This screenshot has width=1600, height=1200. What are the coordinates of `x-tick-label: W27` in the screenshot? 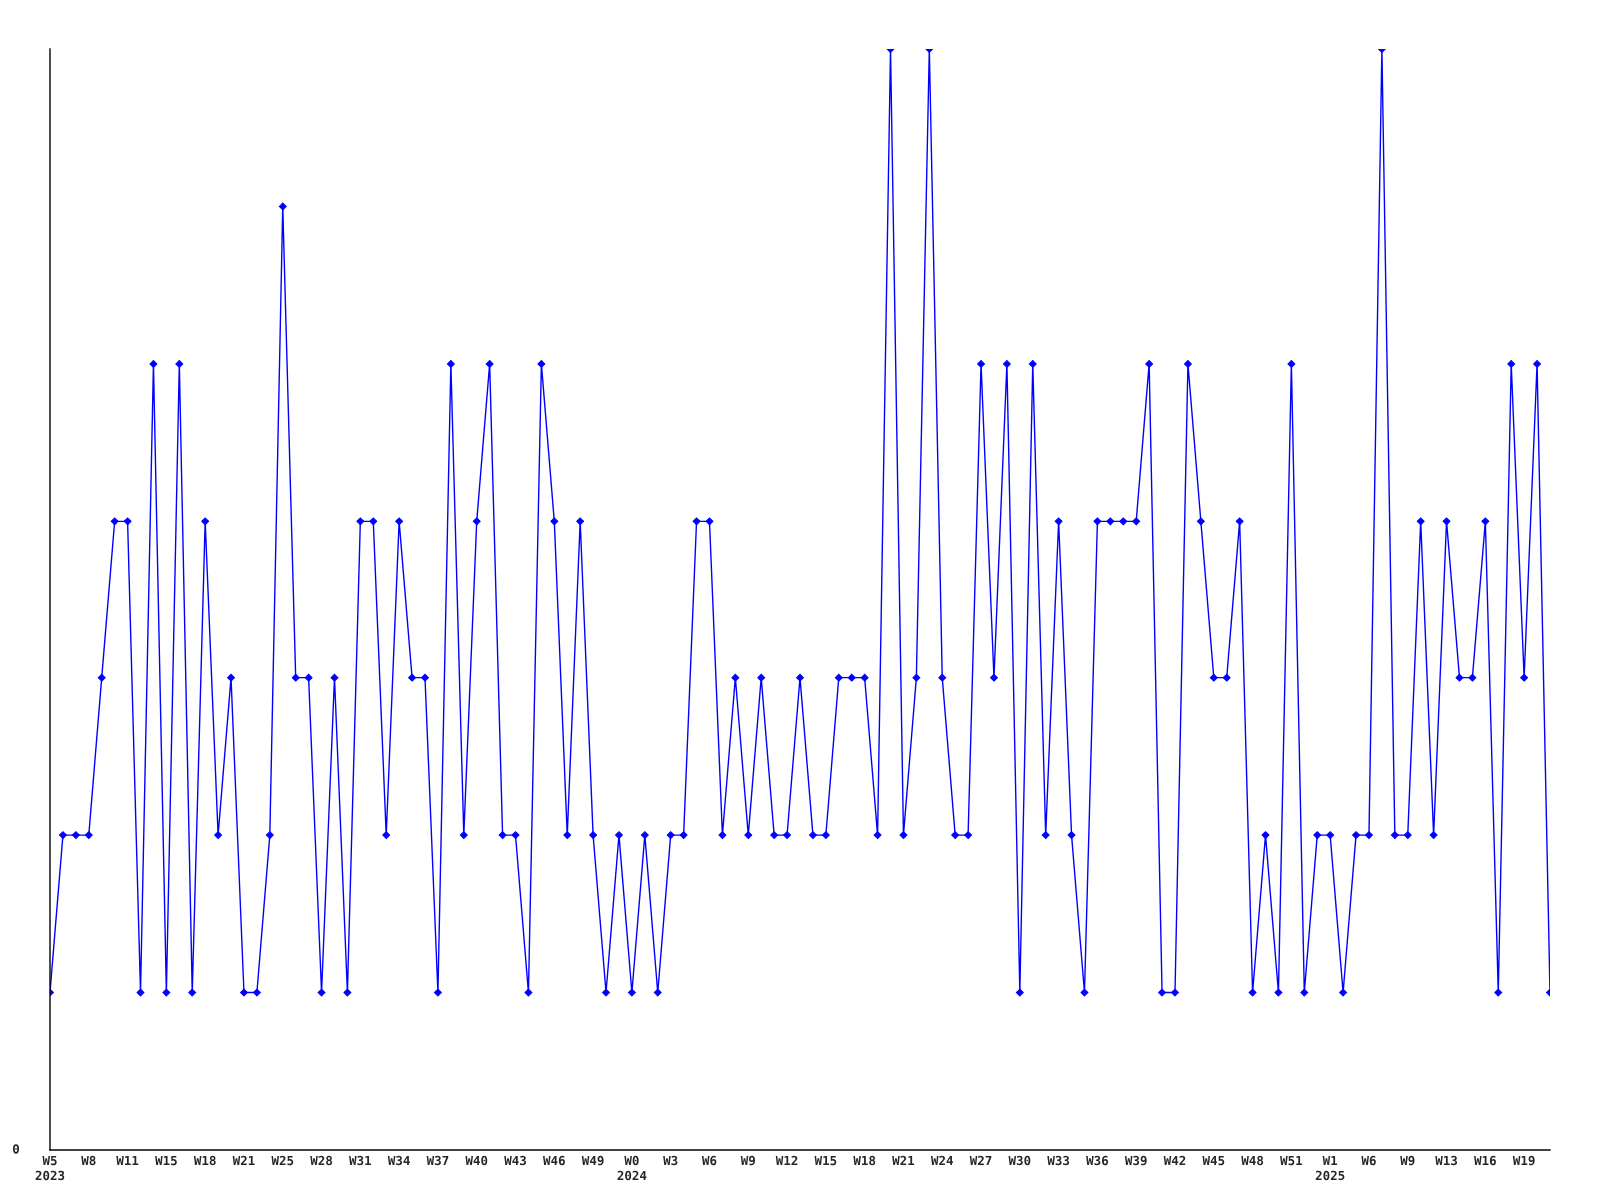 It's located at (980, 1160).